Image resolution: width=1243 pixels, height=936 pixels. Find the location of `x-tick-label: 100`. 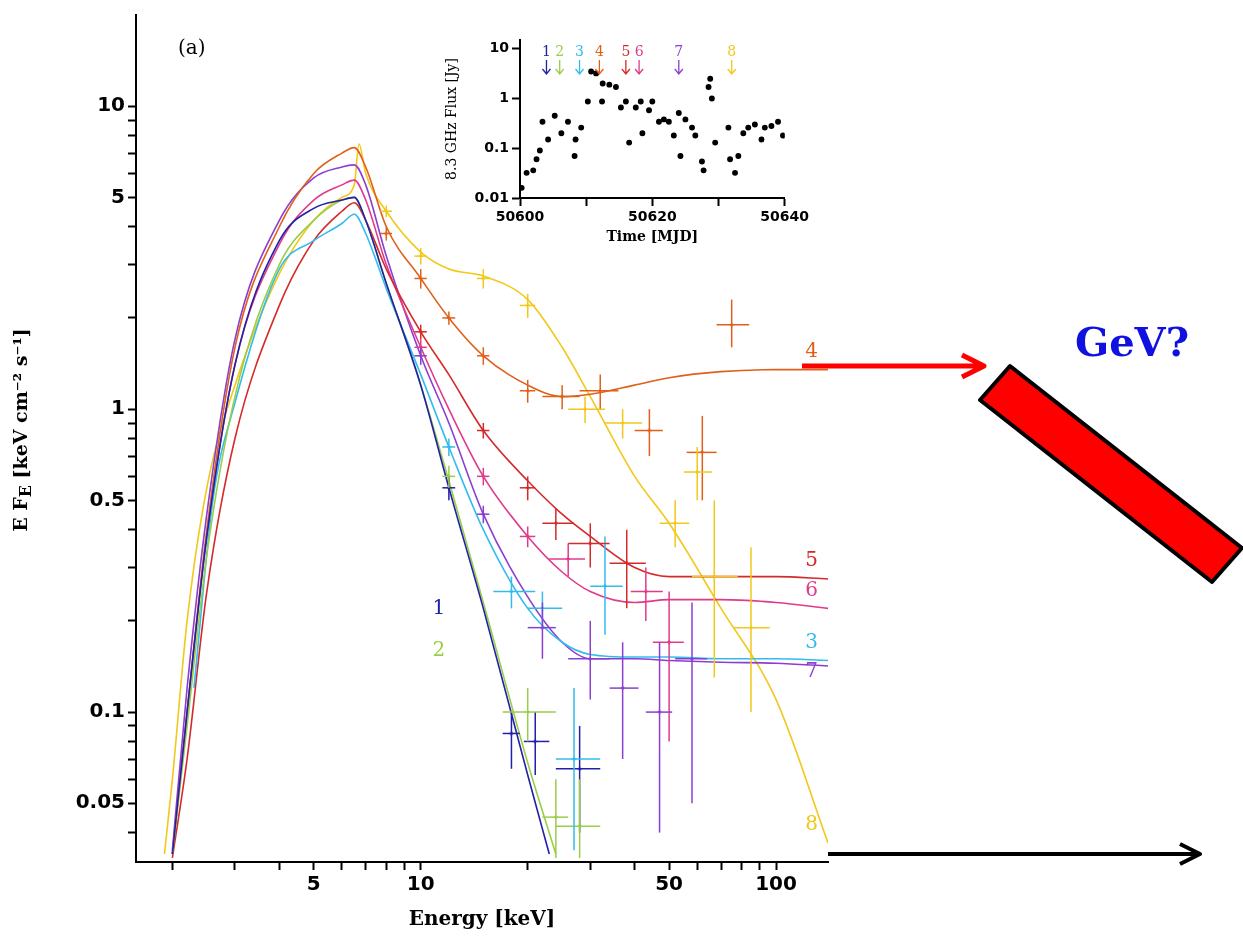

x-tick-label: 100 is located at coordinates (776, 883).